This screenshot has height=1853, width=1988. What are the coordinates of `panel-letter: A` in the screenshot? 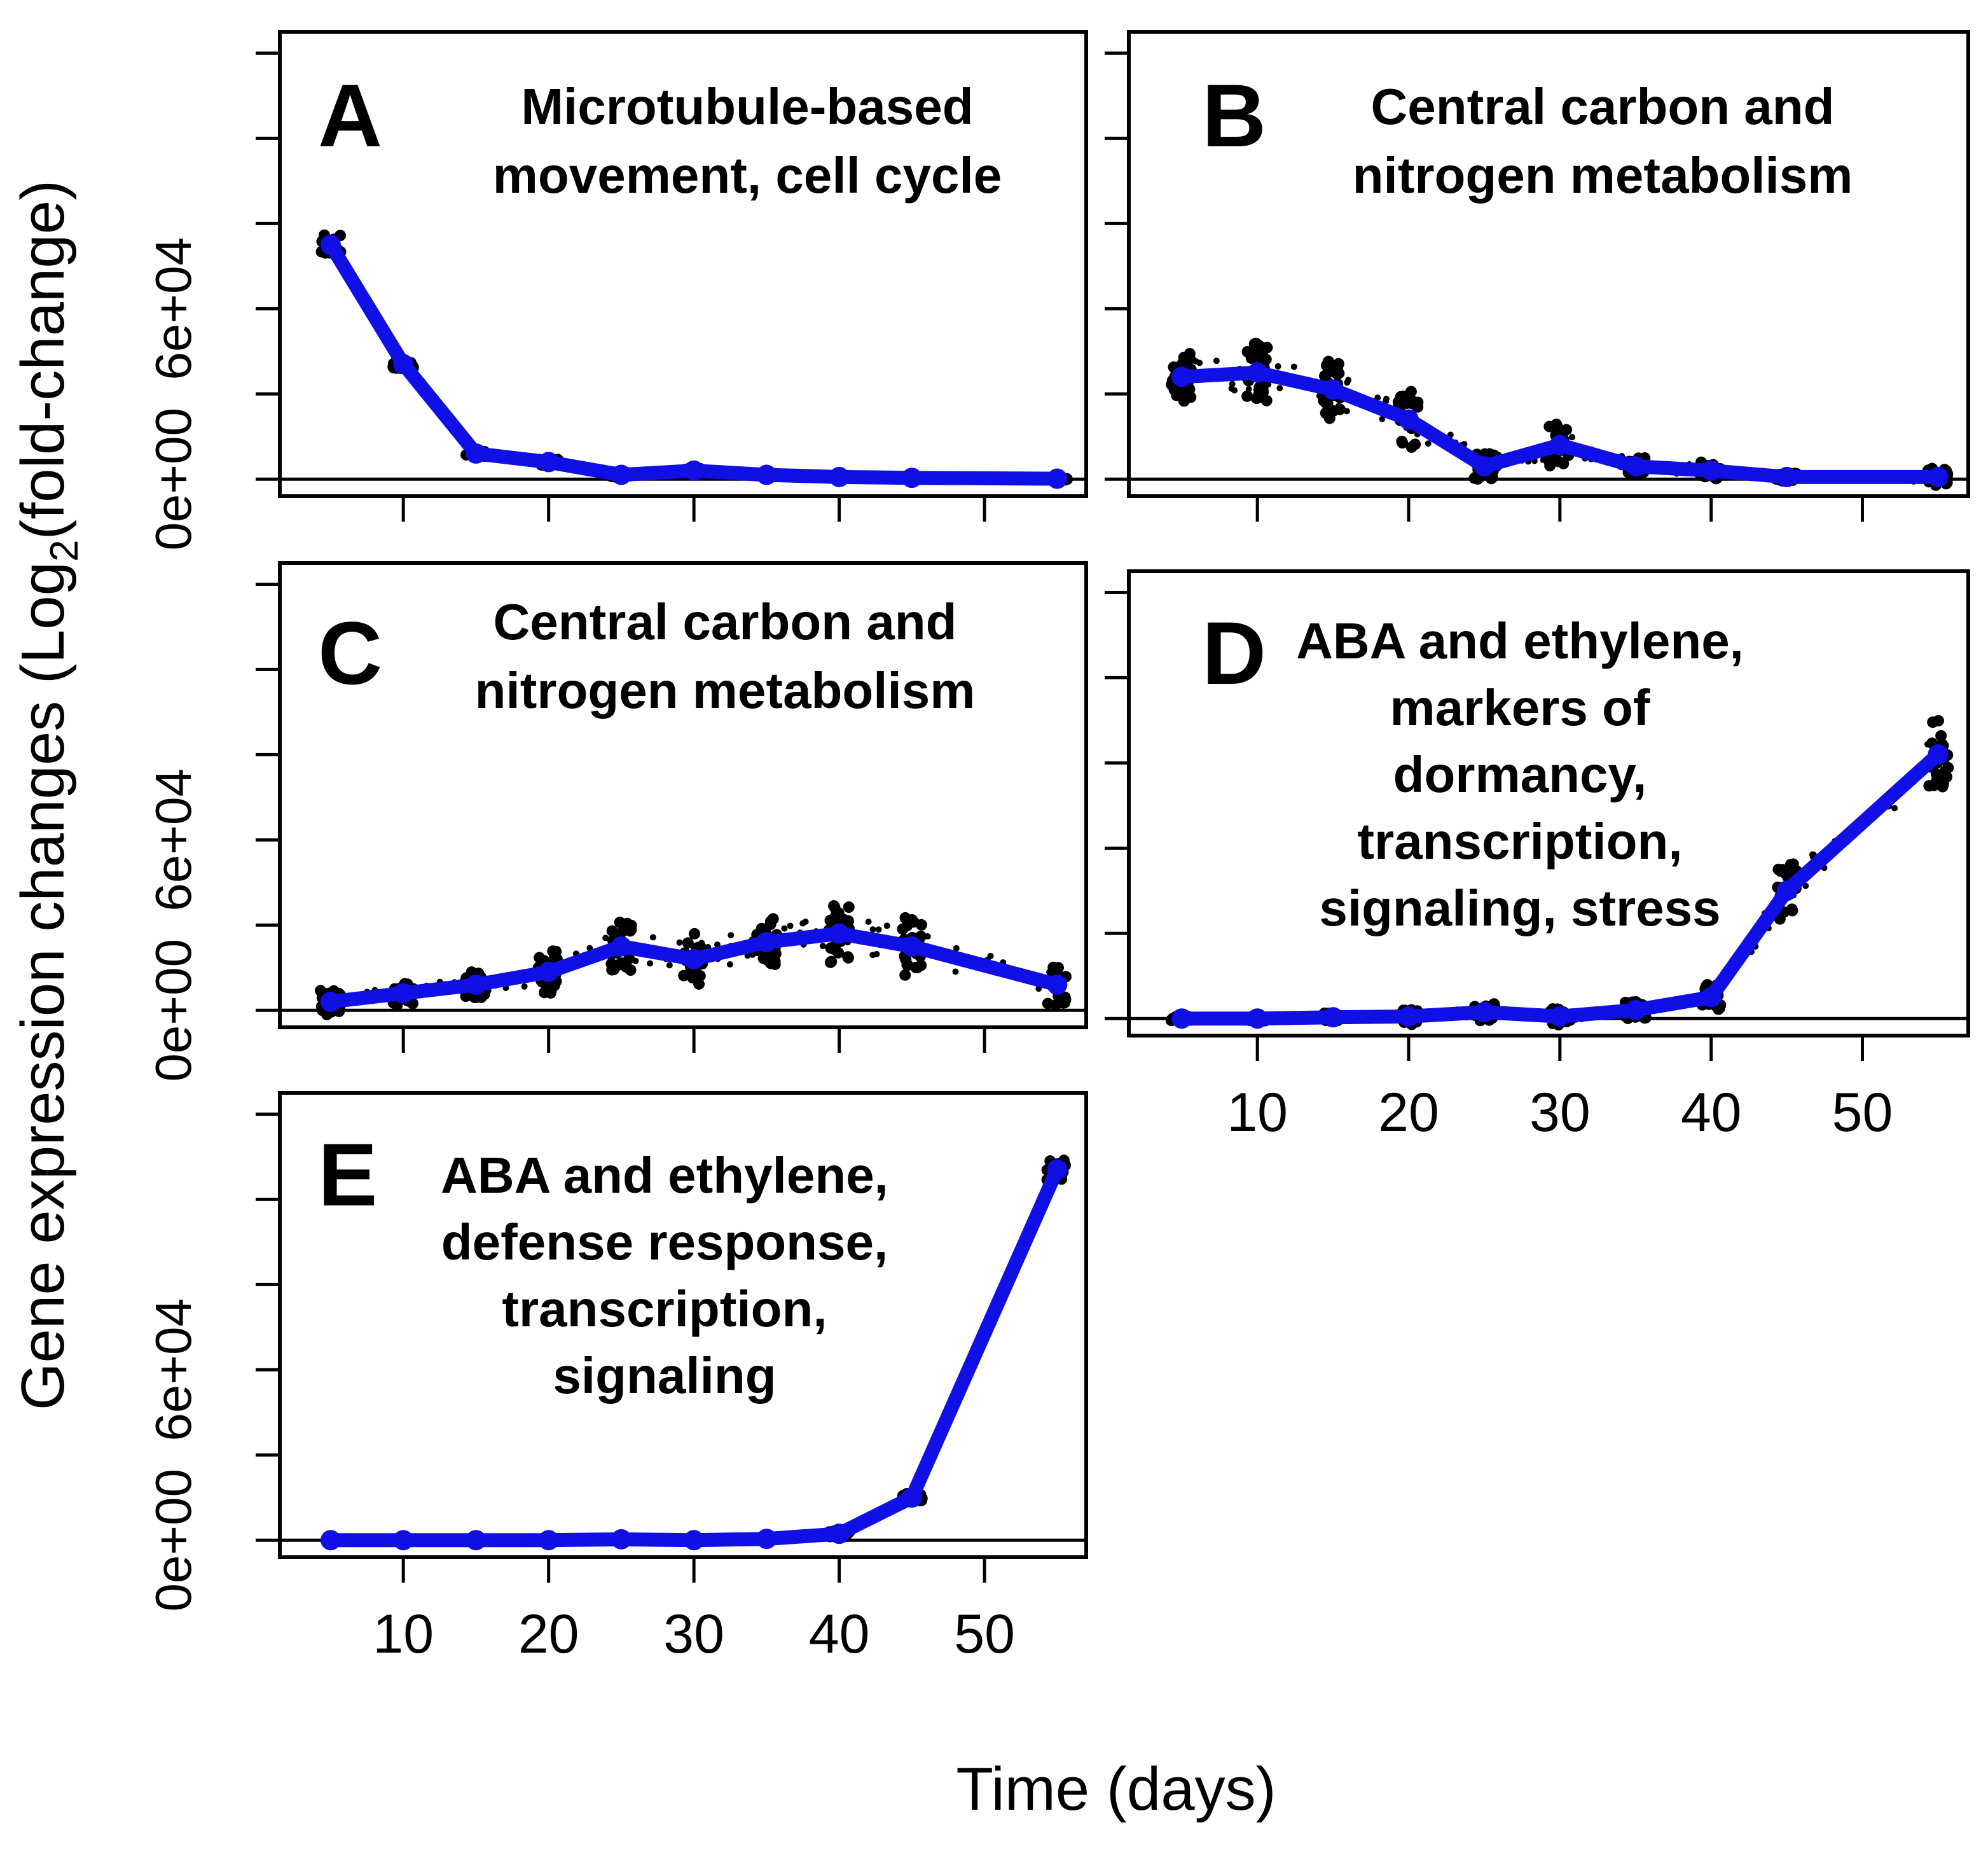 It's located at (350, 115).